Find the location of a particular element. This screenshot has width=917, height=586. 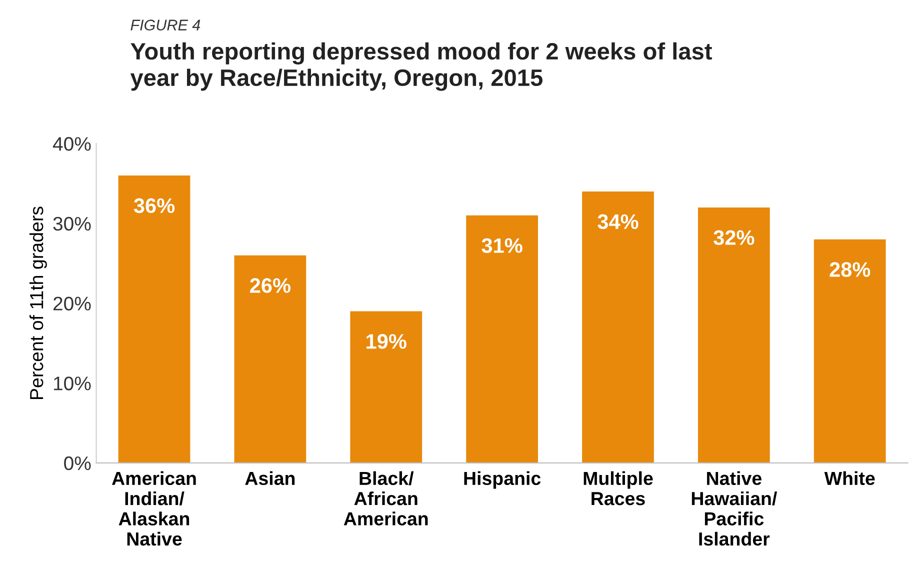

y-tick-label: 0% is located at coordinates (77, 463).